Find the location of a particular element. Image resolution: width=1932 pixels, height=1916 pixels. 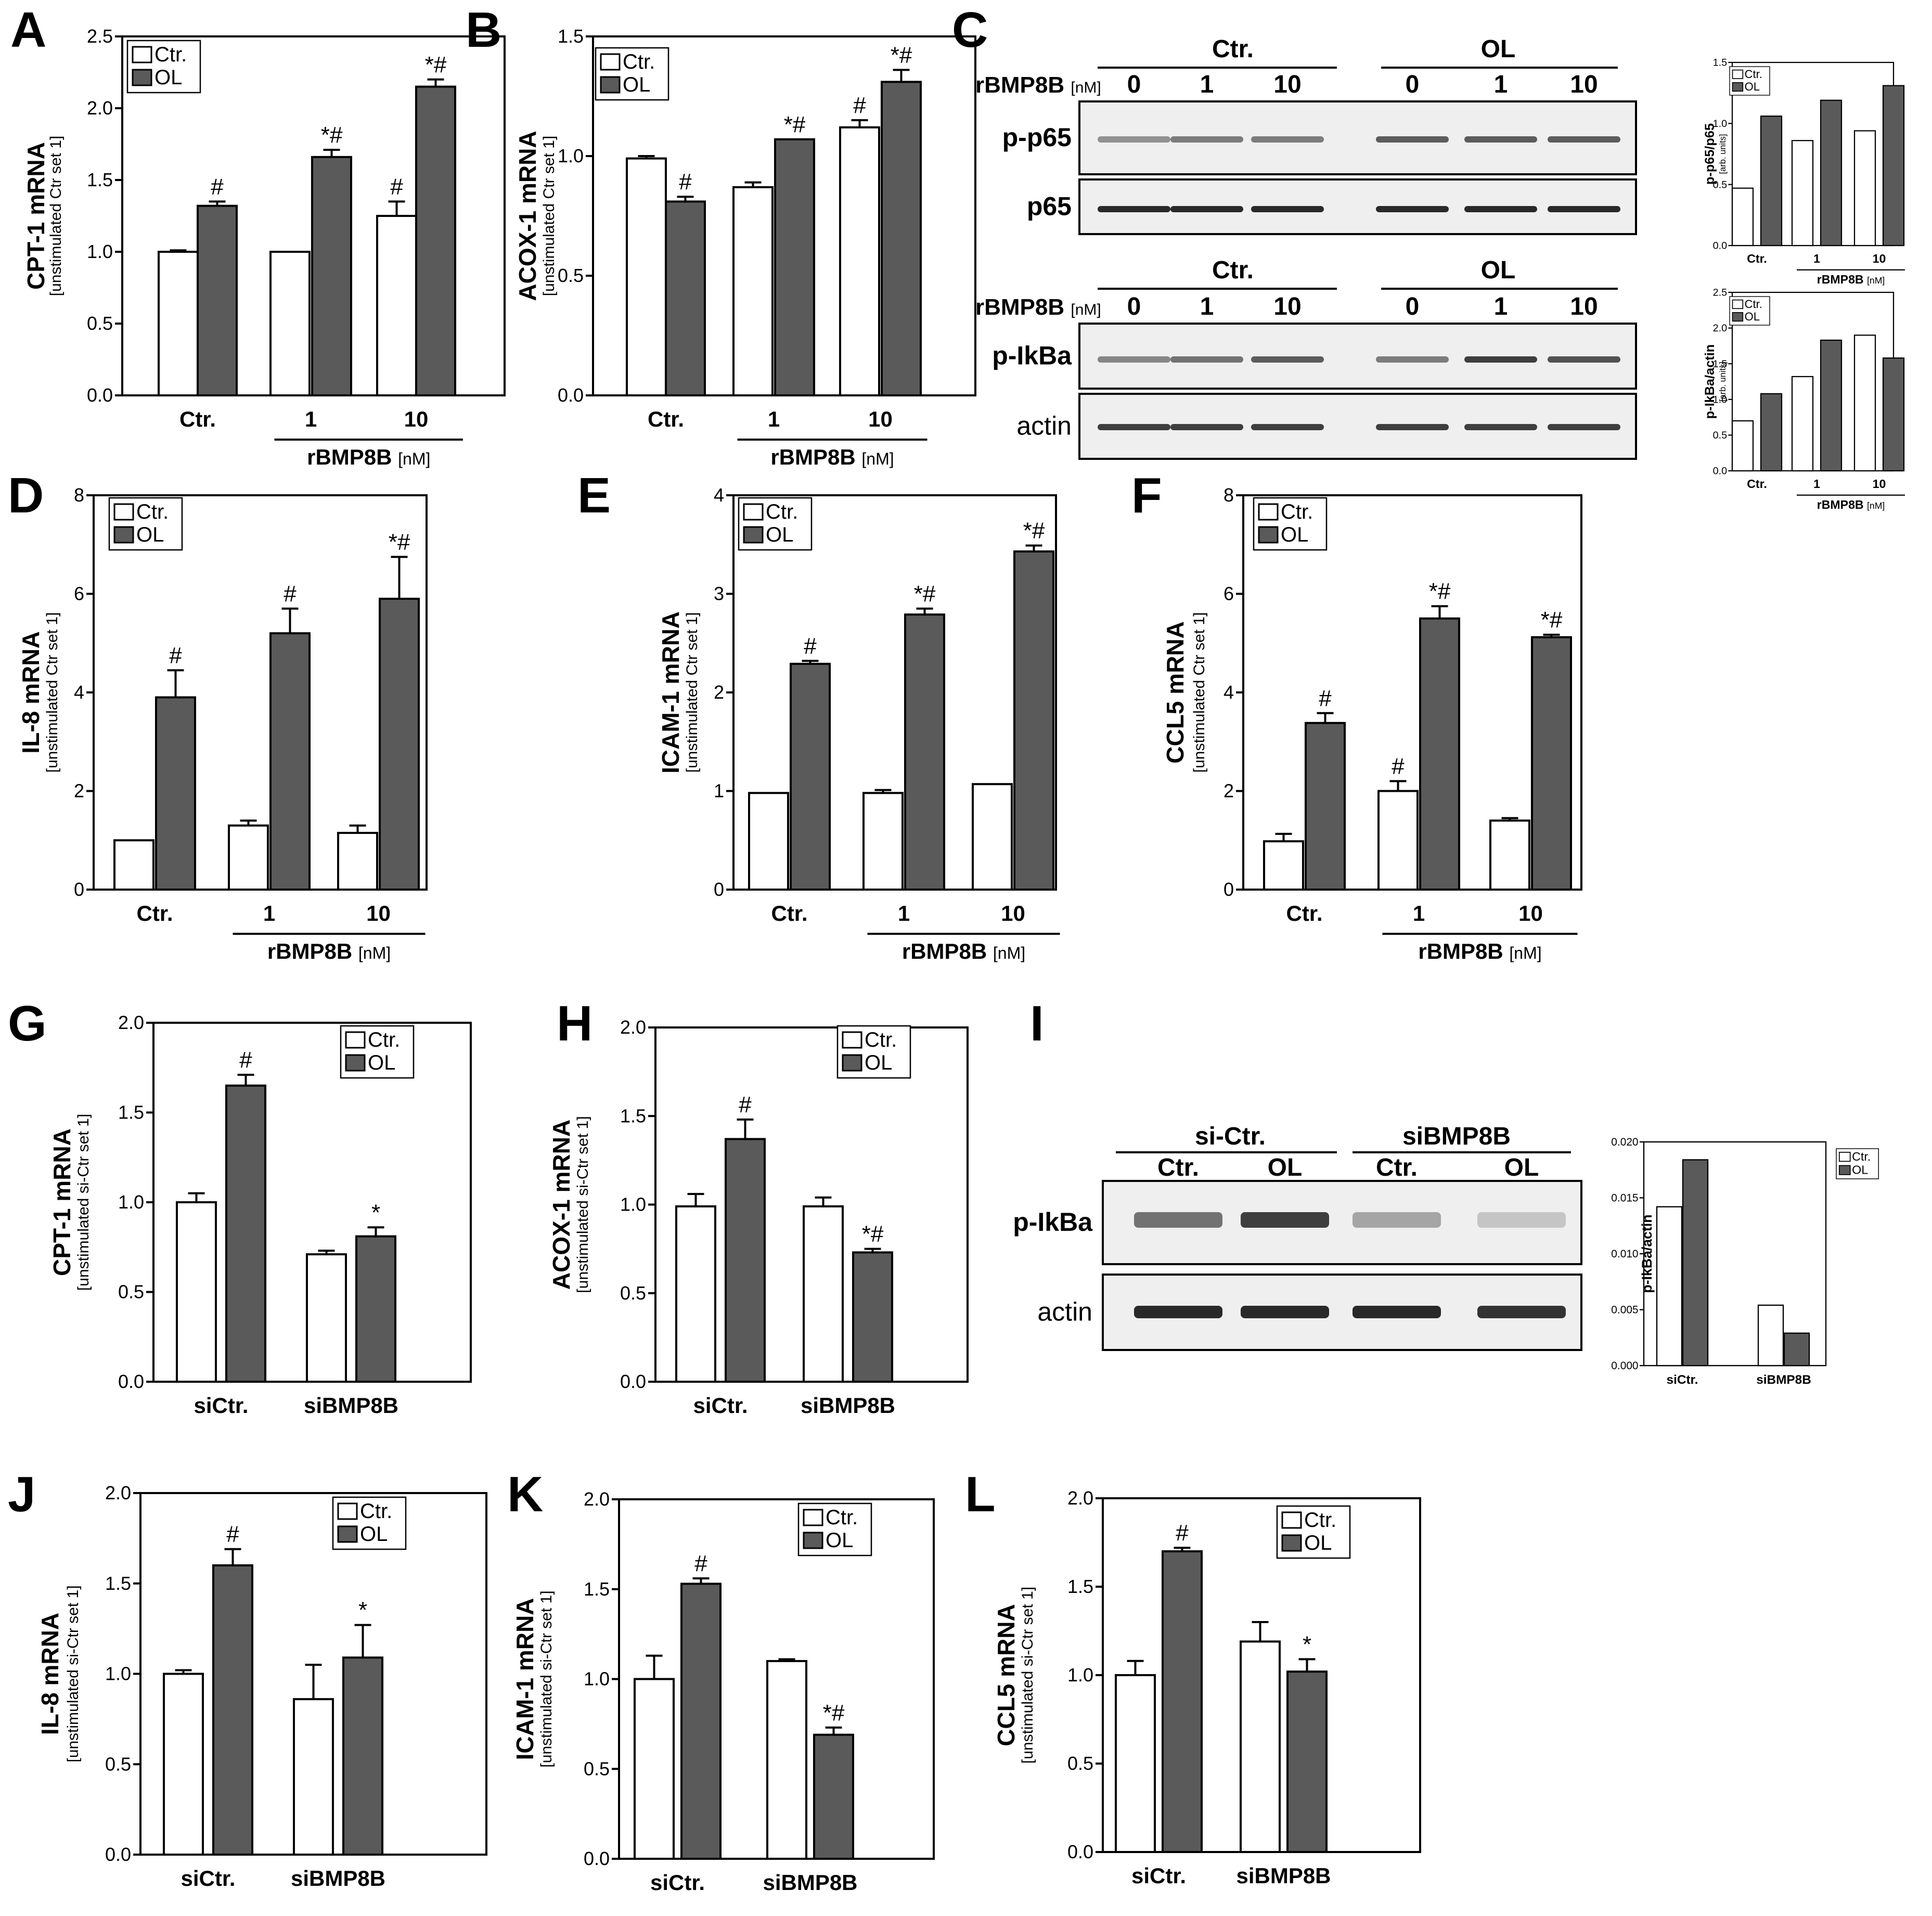

blot-row-label: actin is located at coordinates (1064, 1312).